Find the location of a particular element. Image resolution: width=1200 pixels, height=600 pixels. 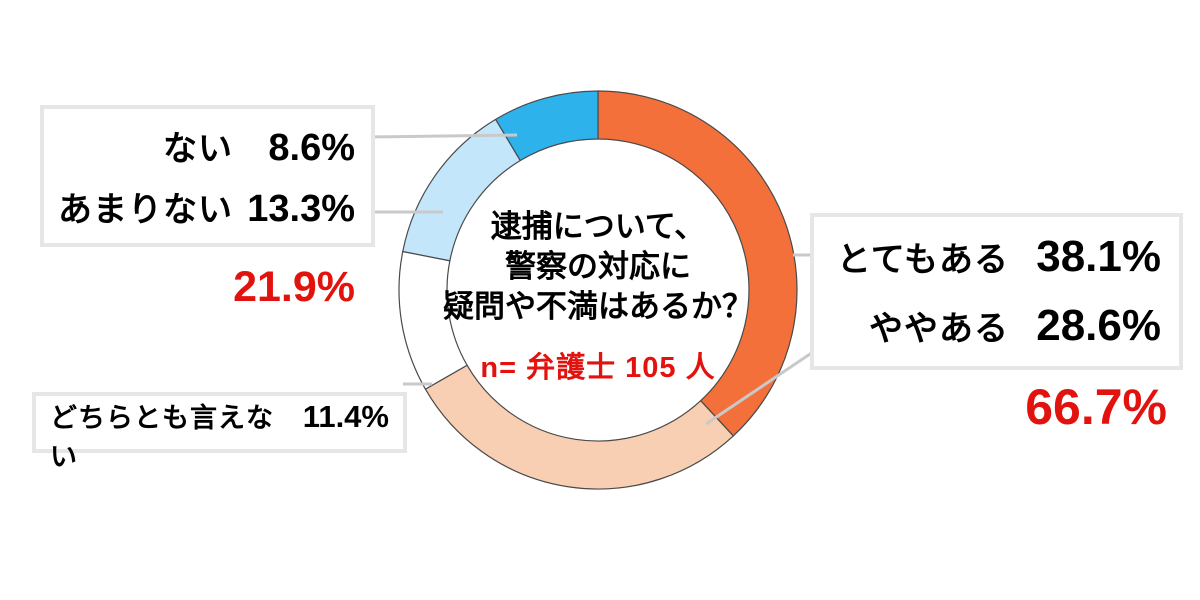

donut-center-text: 逮捕について、 警察の対応に 疑問や不満はあるか？ n= 弁護士 105 人 is located at coordinates (598, 296).